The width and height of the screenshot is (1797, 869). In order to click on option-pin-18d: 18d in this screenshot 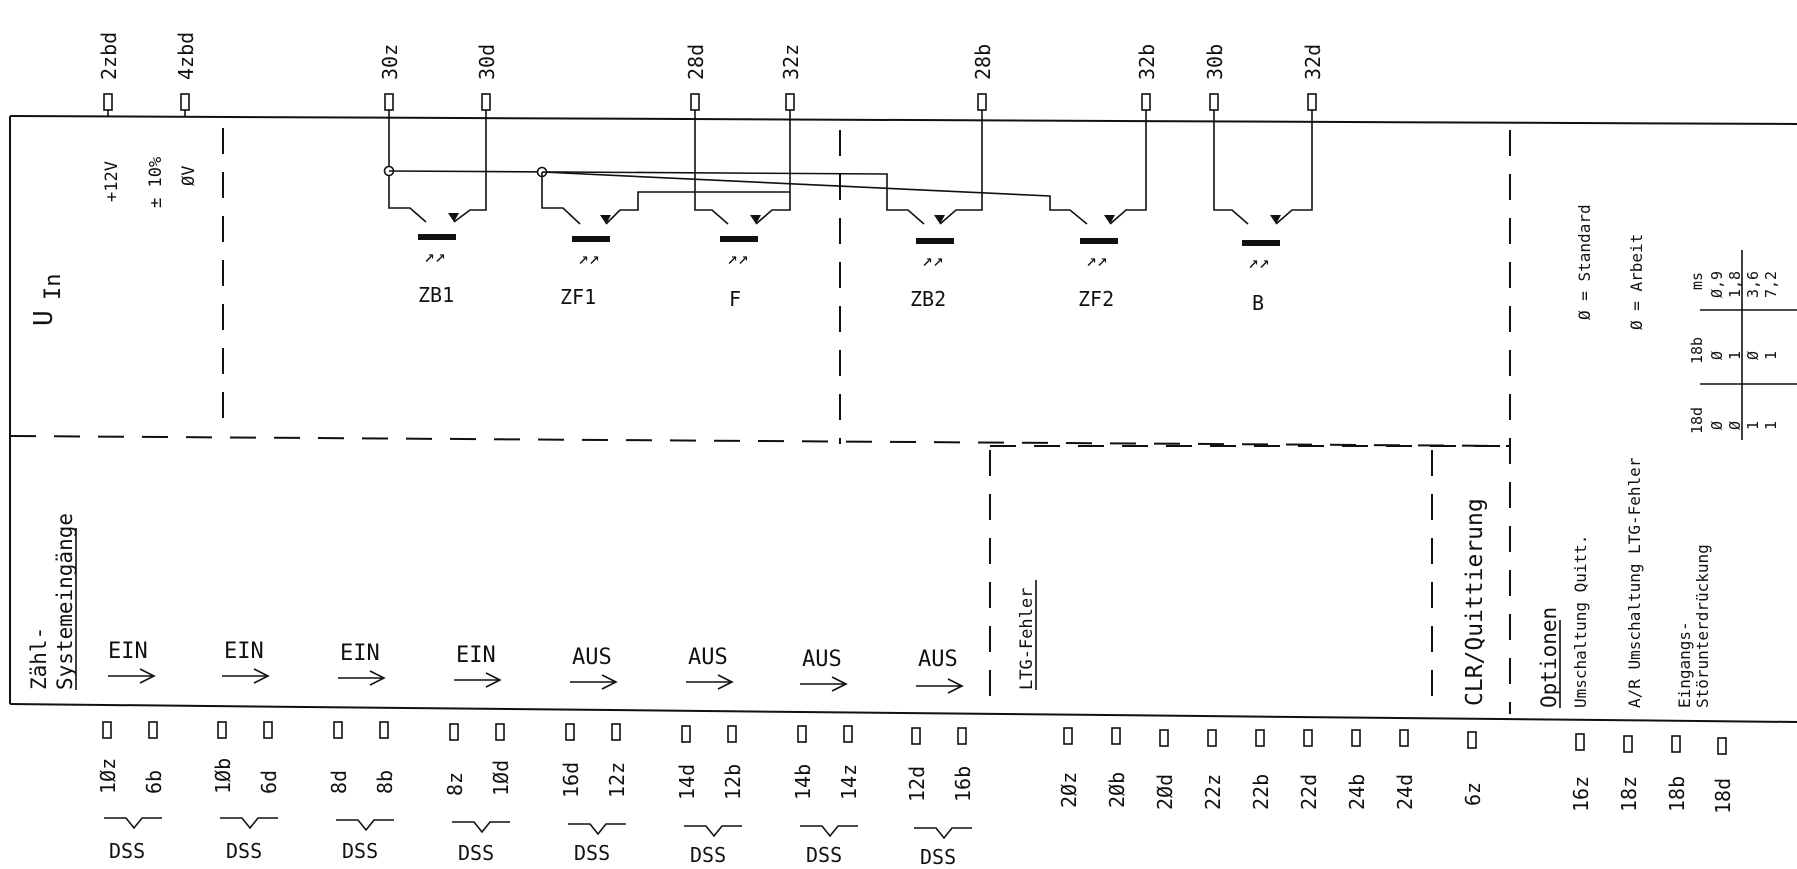, I will do `click(1723, 775)`.